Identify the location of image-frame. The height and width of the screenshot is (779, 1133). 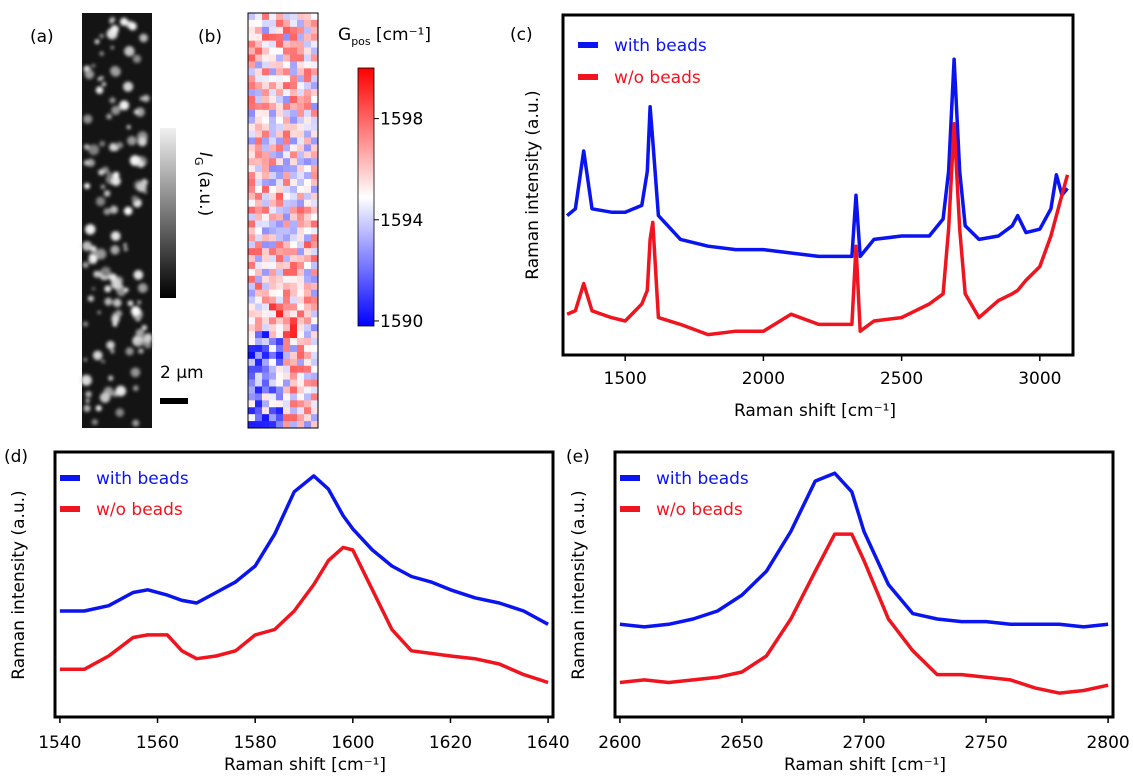
(283, 220).